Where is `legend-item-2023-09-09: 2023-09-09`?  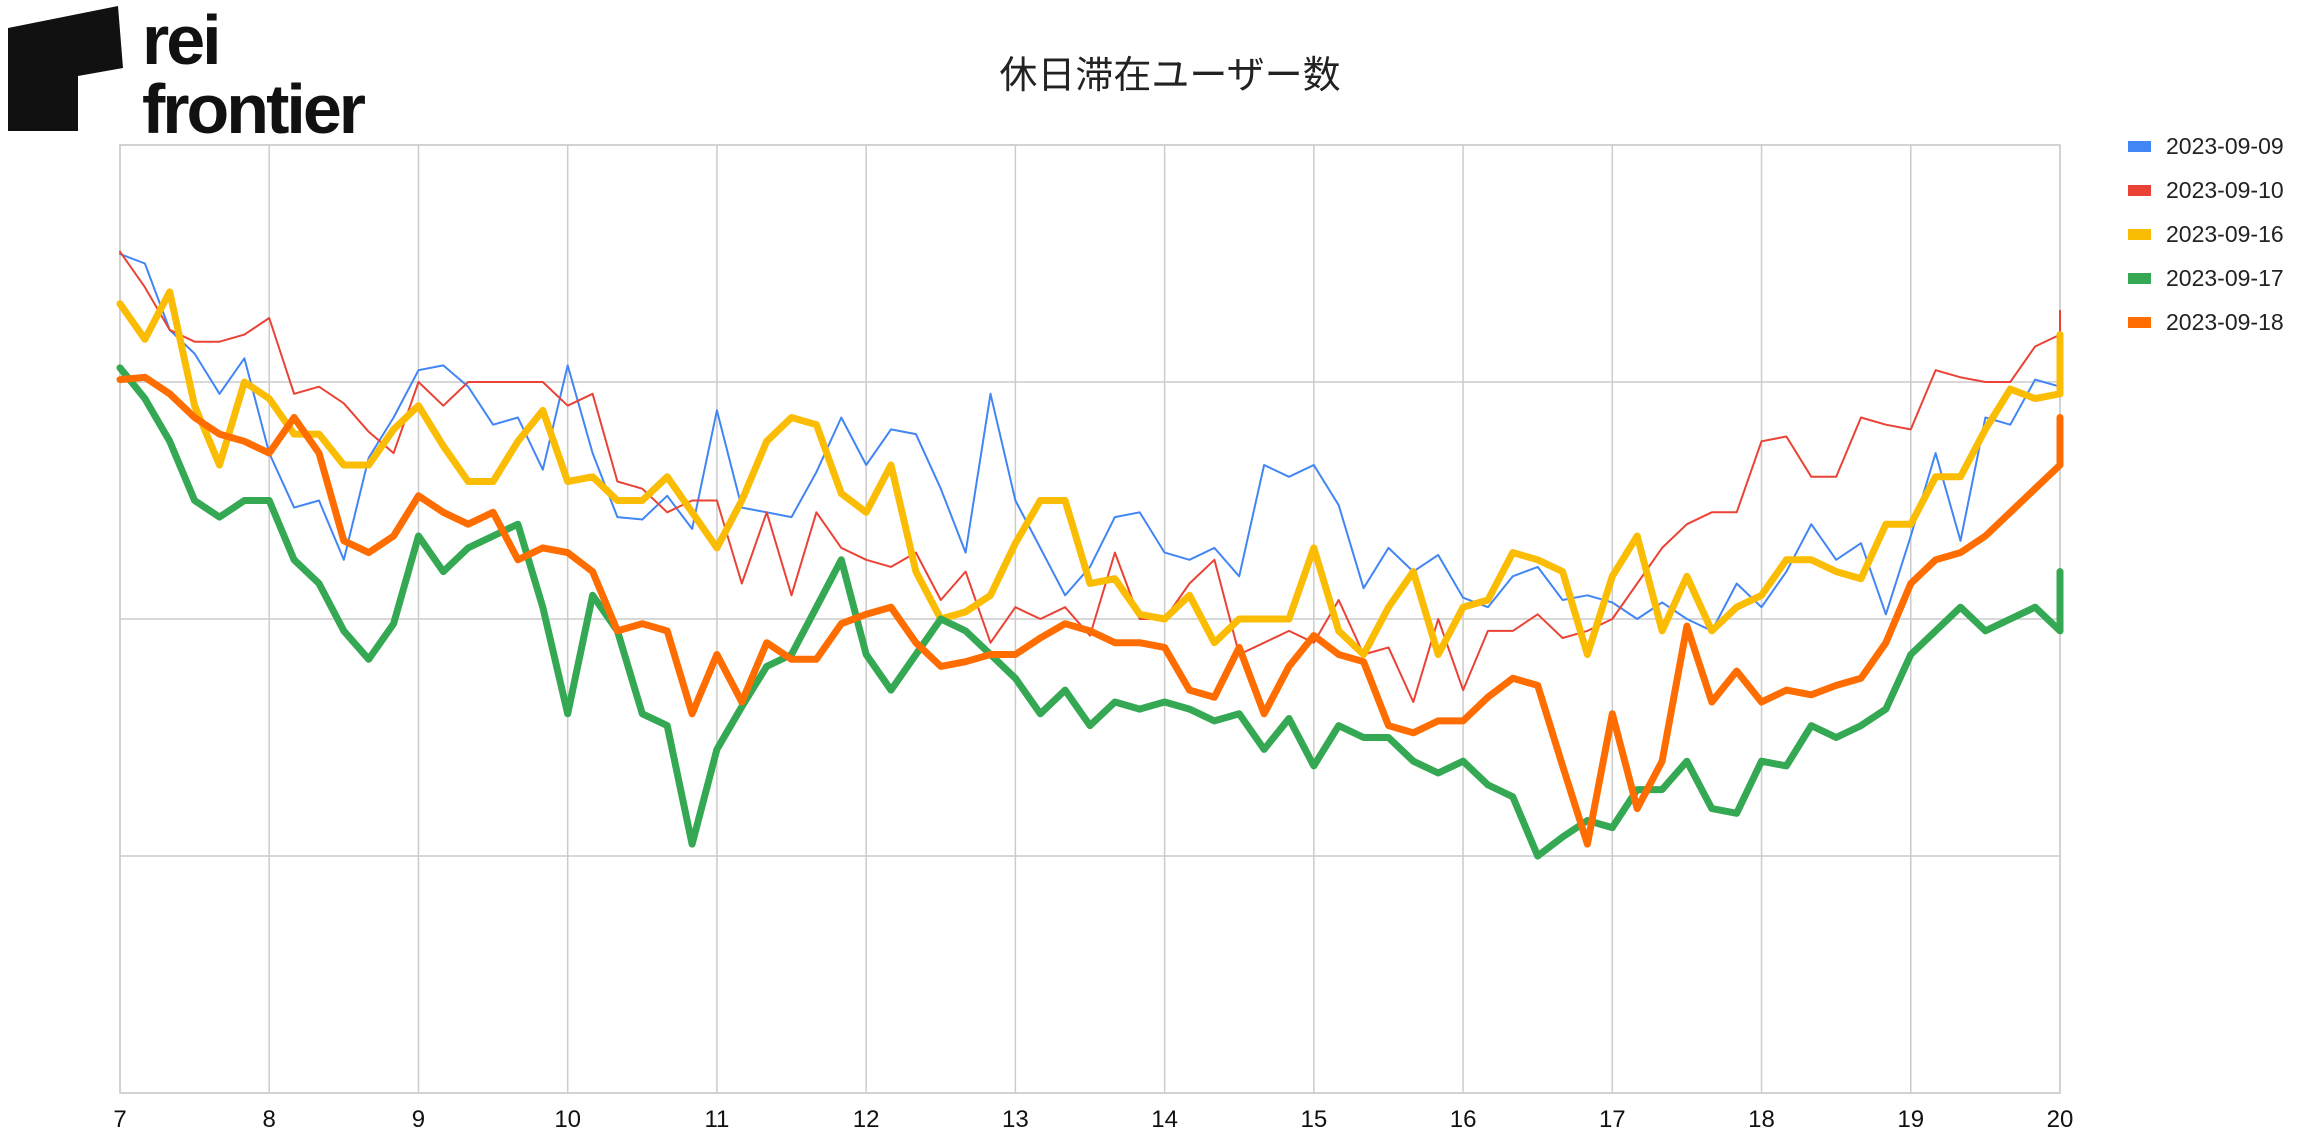
legend-item-2023-09-09: 2023-09-09 is located at coordinates (2206, 146).